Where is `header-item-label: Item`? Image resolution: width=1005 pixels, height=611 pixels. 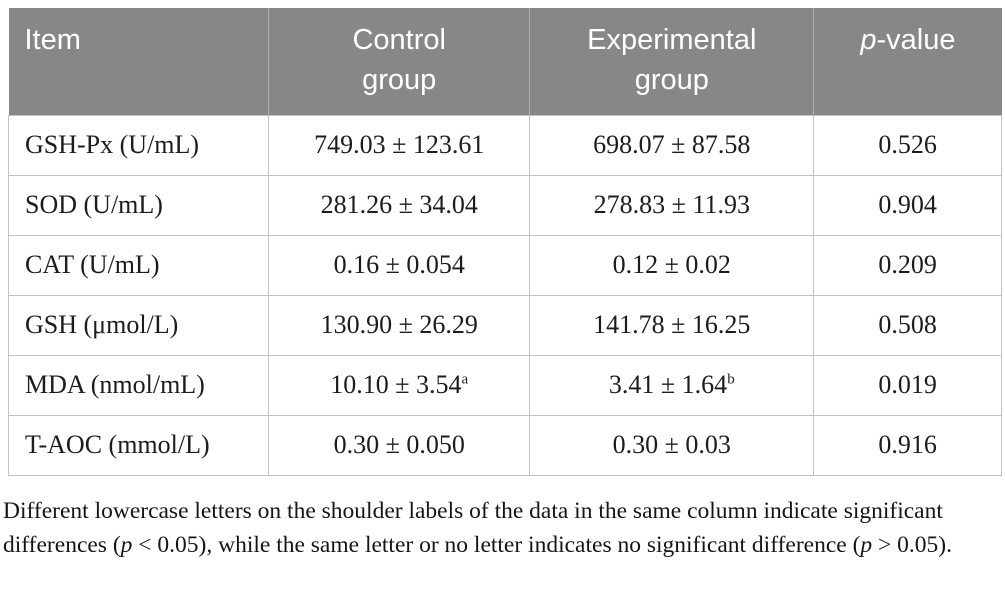
header-item-label: Item is located at coordinates (52, 40).